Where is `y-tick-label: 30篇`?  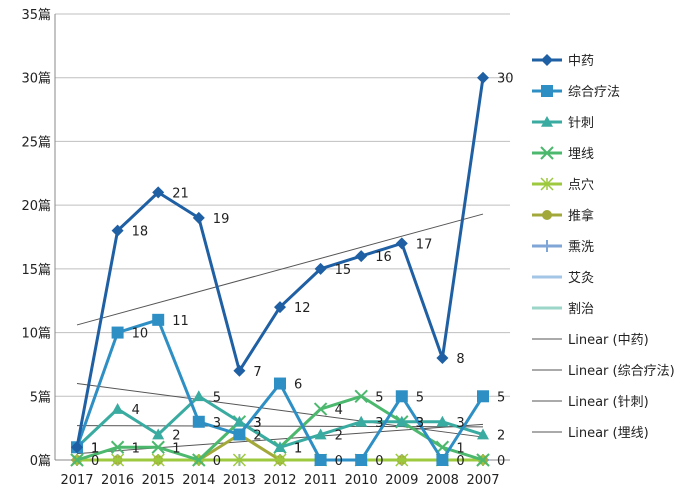
y-tick-label: 30篇 is located at coordinates (36, 79).